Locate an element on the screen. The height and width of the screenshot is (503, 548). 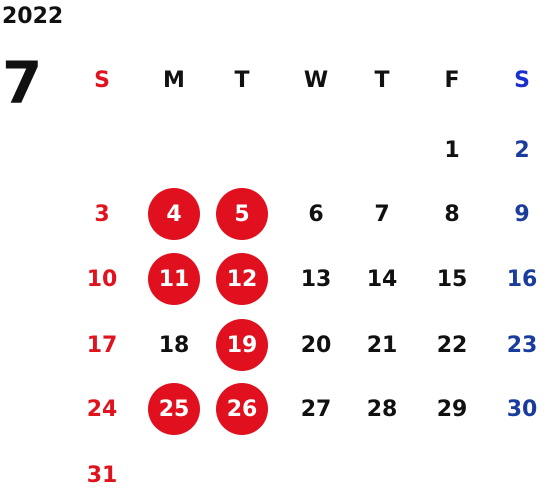
calendar-day: 16 is located at coordinates (522, 279).